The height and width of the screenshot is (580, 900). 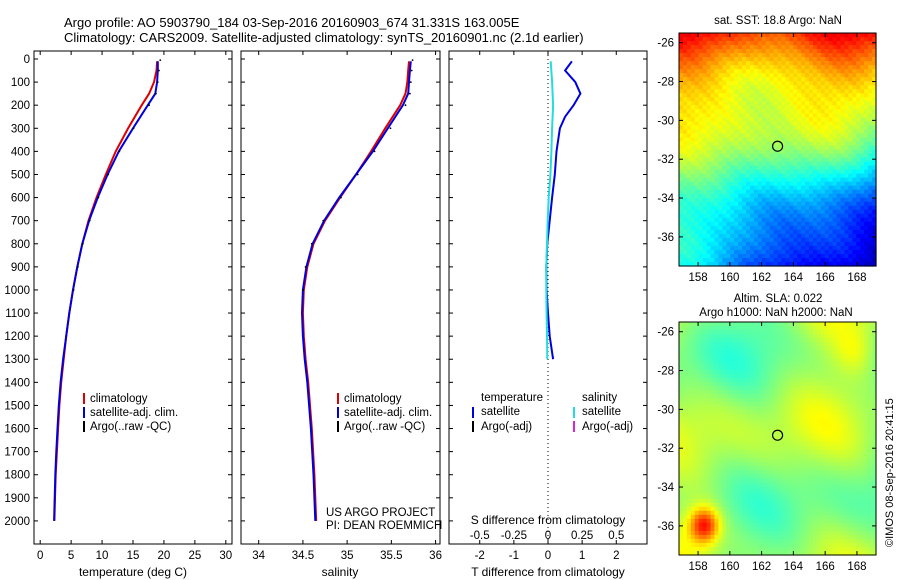 I want to click on sst-heatmap, so click(x=778, y=150).